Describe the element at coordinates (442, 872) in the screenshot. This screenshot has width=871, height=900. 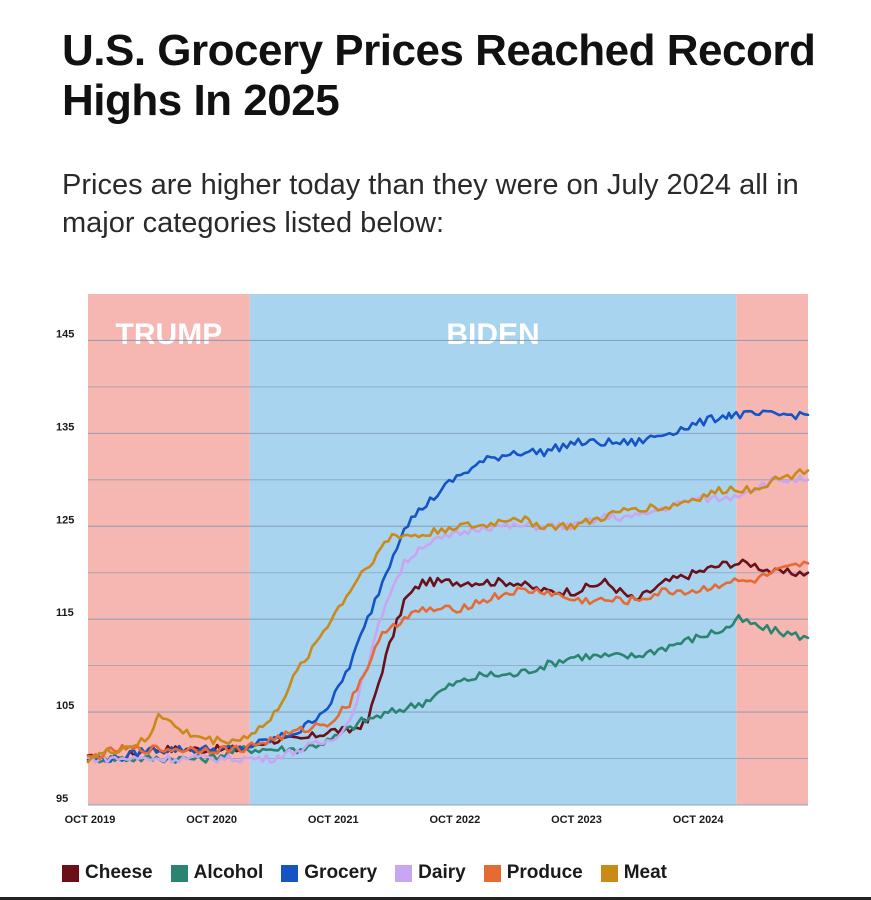
I see `legend-label: Dairy` at that location.